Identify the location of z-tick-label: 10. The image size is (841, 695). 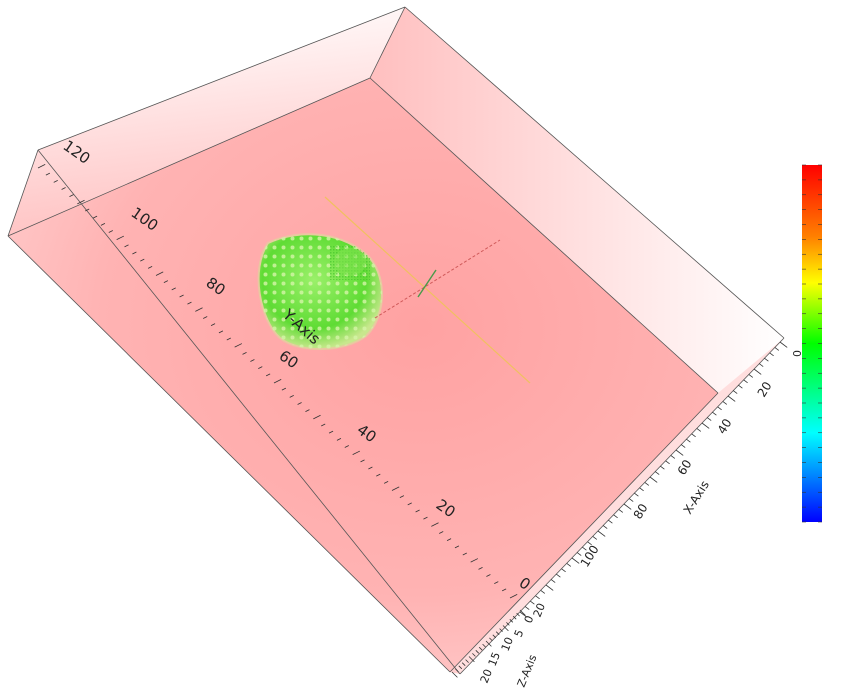
(507, 644).